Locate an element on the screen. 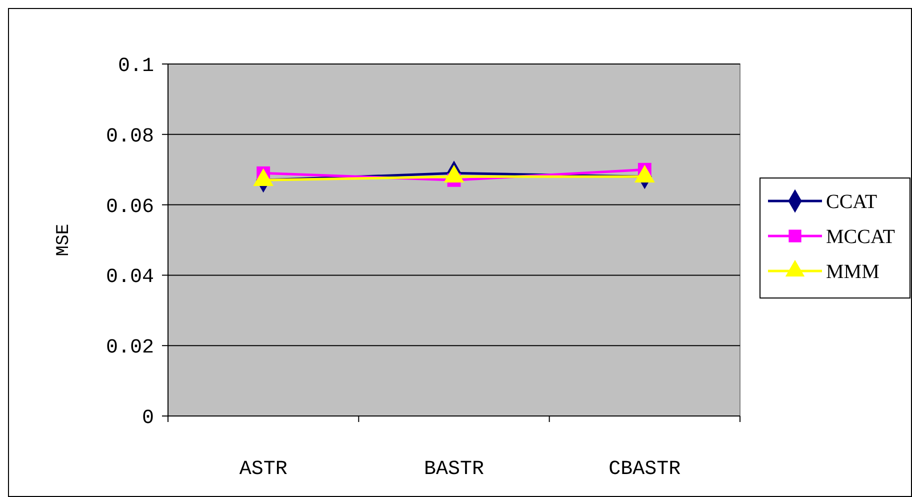  x-tick-label: CBASTR is located at coordinates (644, 469).